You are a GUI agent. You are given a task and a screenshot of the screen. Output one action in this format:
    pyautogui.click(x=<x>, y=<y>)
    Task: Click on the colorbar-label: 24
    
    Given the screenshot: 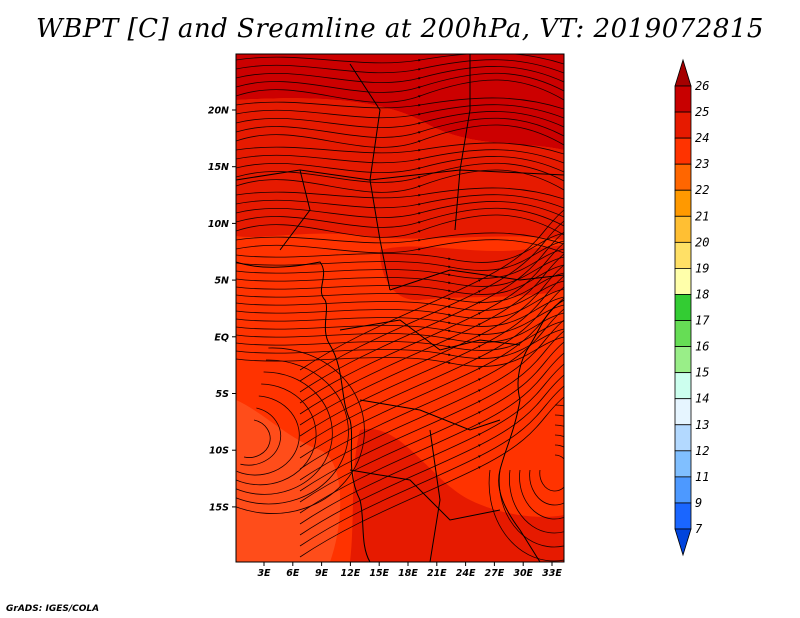 What is the action you would take?
    pyautogui.click(x=702, y=138)
    